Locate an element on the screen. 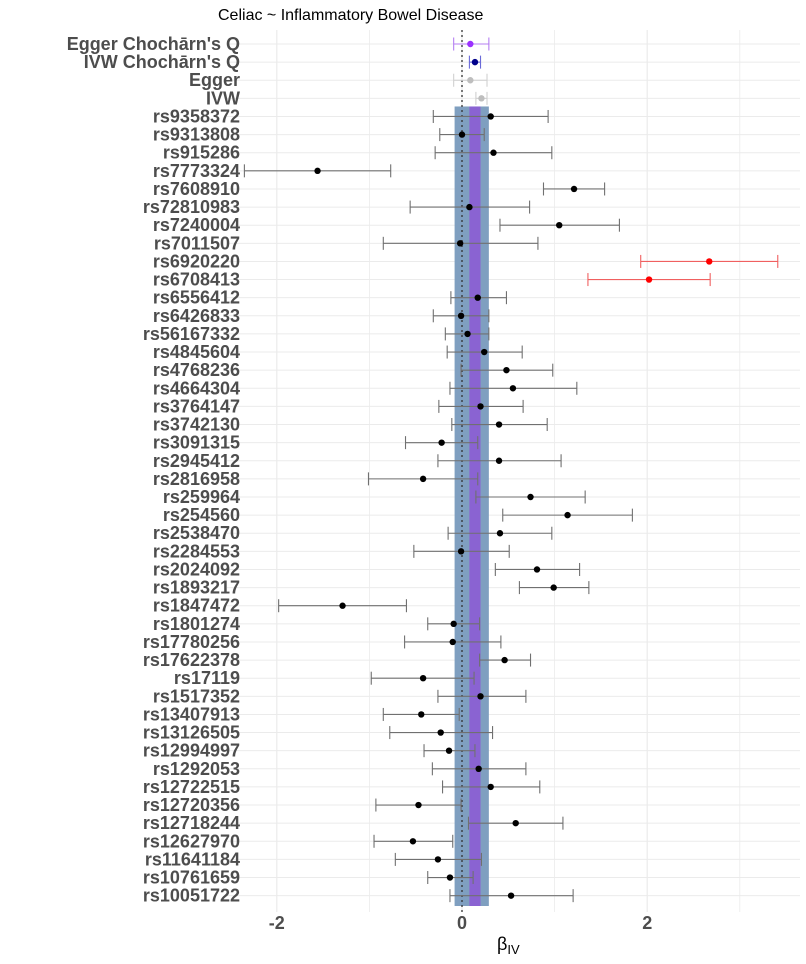 The image size is (806, 964). y-axis-label: rs2024092 is located at coordinates (196, 569).